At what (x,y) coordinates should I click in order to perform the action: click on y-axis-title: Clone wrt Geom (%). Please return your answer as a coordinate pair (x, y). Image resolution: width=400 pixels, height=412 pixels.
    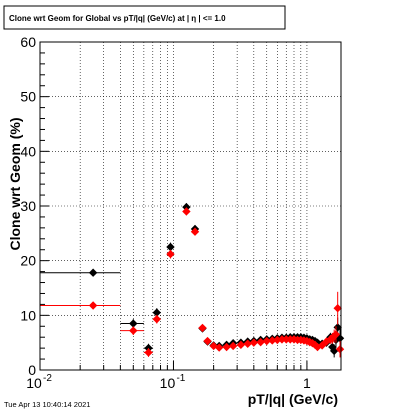
    Looking at the image, I should click on (15, 183).